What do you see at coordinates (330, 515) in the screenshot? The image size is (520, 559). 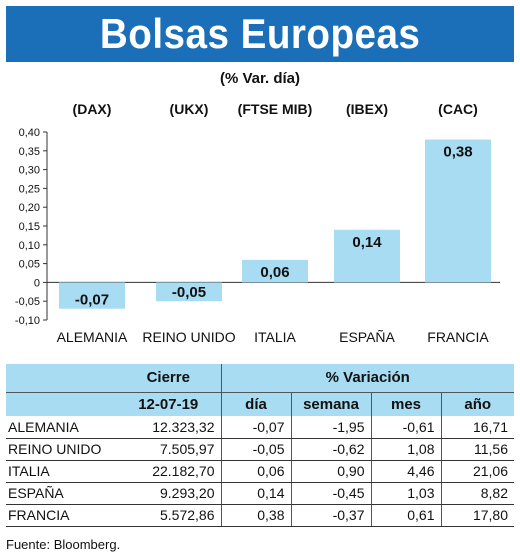 I see `table-cell-semana: -0,37` at bounding box center [330, 515].